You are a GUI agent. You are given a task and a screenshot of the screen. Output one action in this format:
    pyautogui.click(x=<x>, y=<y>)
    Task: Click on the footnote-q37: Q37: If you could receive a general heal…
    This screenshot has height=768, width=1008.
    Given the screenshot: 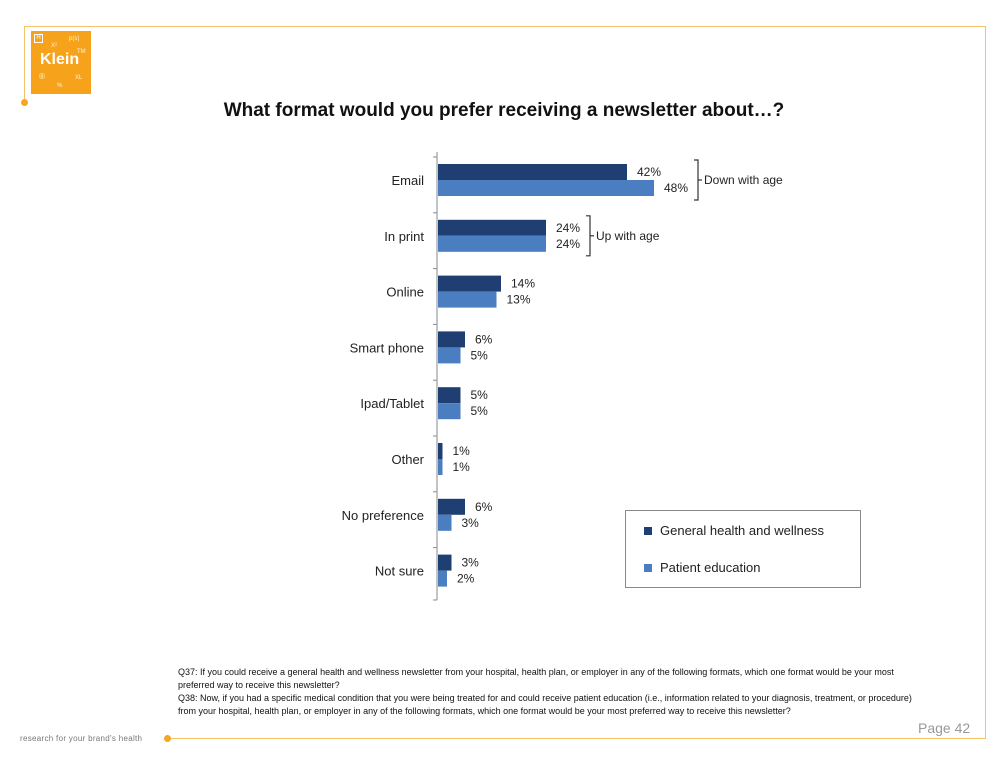 What is the action you would take?
    pyautogui.click(x=536, y=678)
    